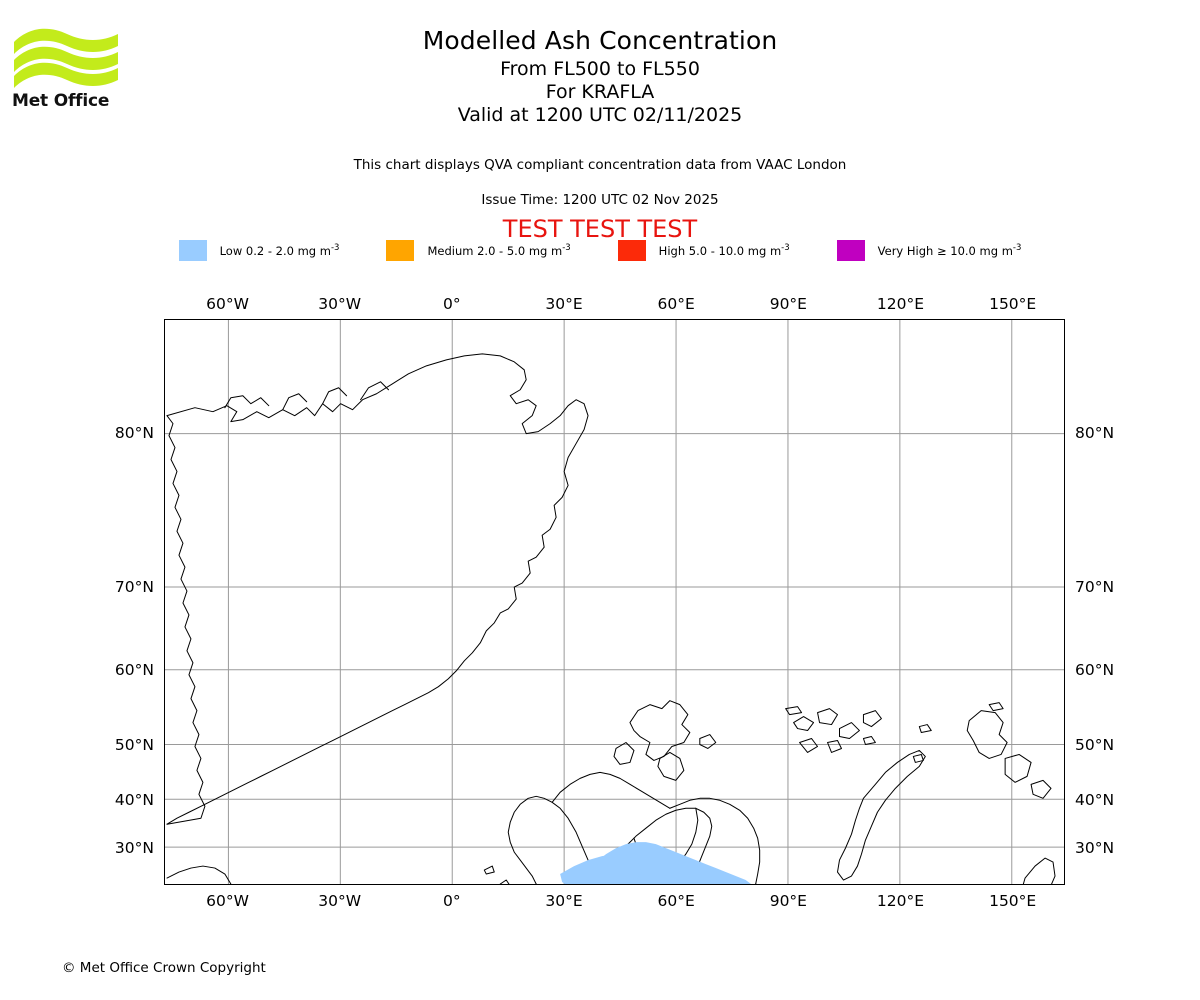 The image size is (1200, 1000). What do you see at coordinates (600, 200) in the screenshot?
I see `issue-time: Issue Time: 1200 UTC 02 Nov 2025` at bounding box center [600, 200].